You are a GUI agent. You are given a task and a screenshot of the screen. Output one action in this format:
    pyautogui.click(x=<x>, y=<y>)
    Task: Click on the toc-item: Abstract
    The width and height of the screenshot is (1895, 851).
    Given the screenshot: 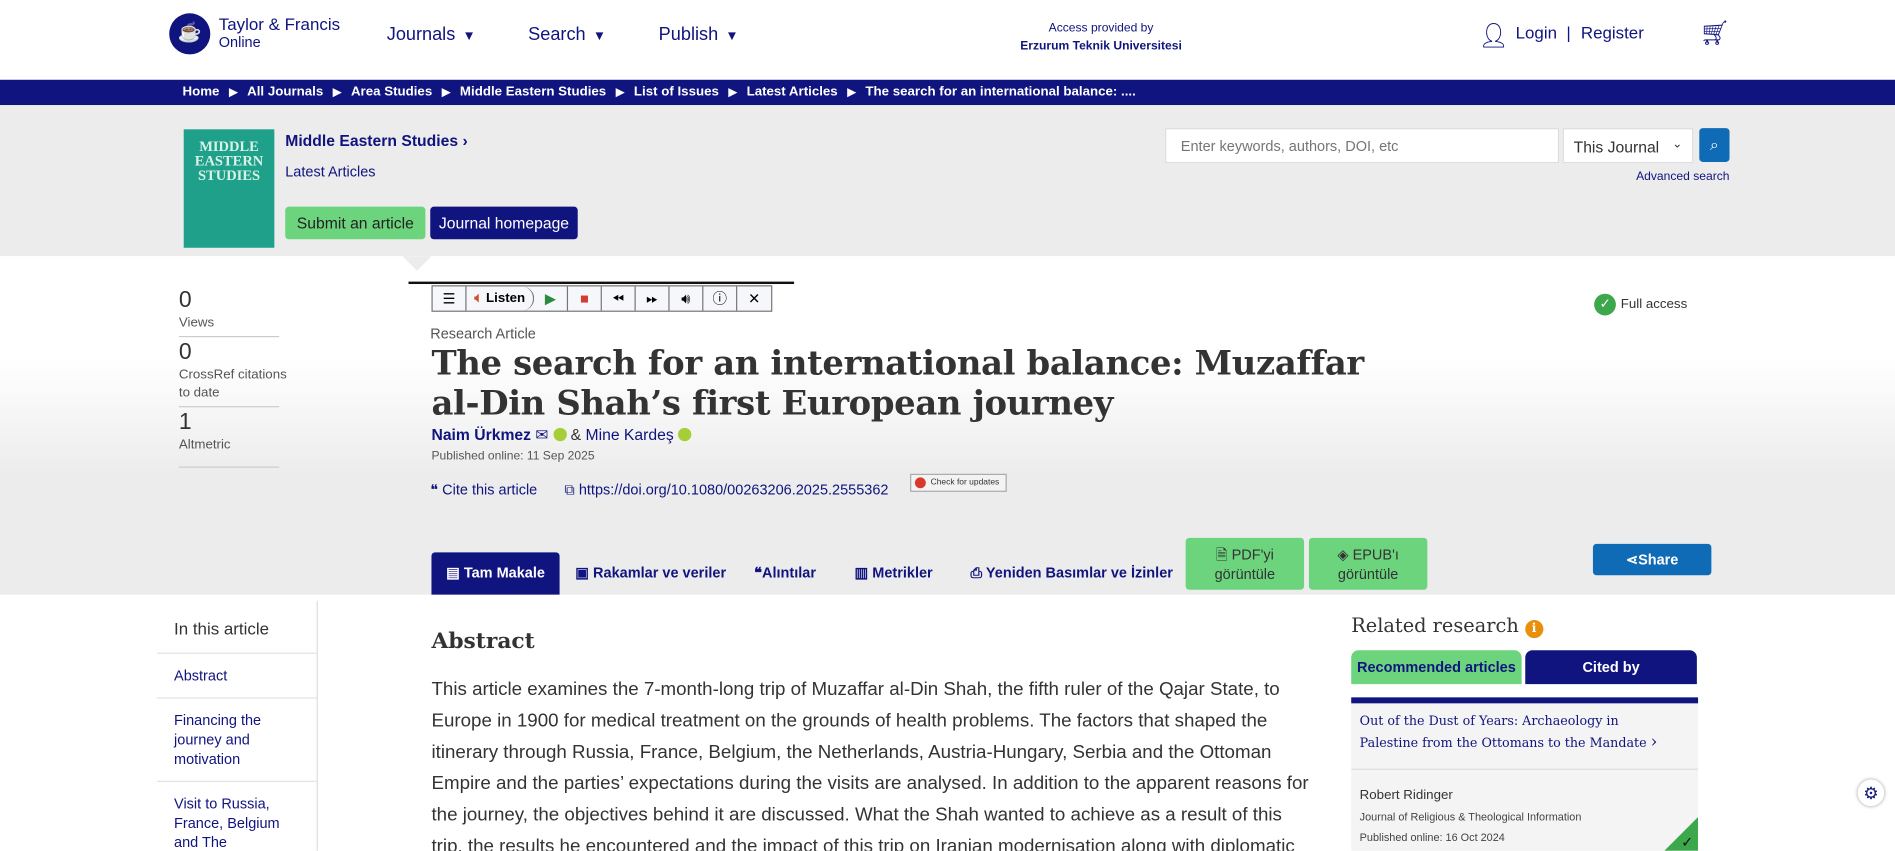 What is the action you would take?
    pyautogui.click(x=237, y=675)
    